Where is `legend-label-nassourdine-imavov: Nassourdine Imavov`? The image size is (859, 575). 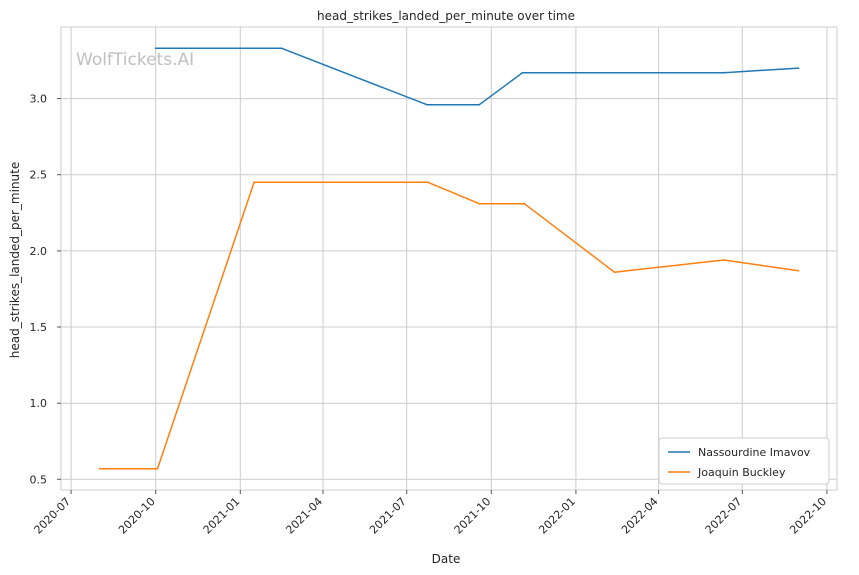 legend-label-nassourdine-imavov: Nassourdine Imavov is located at coordinates (754, 452).